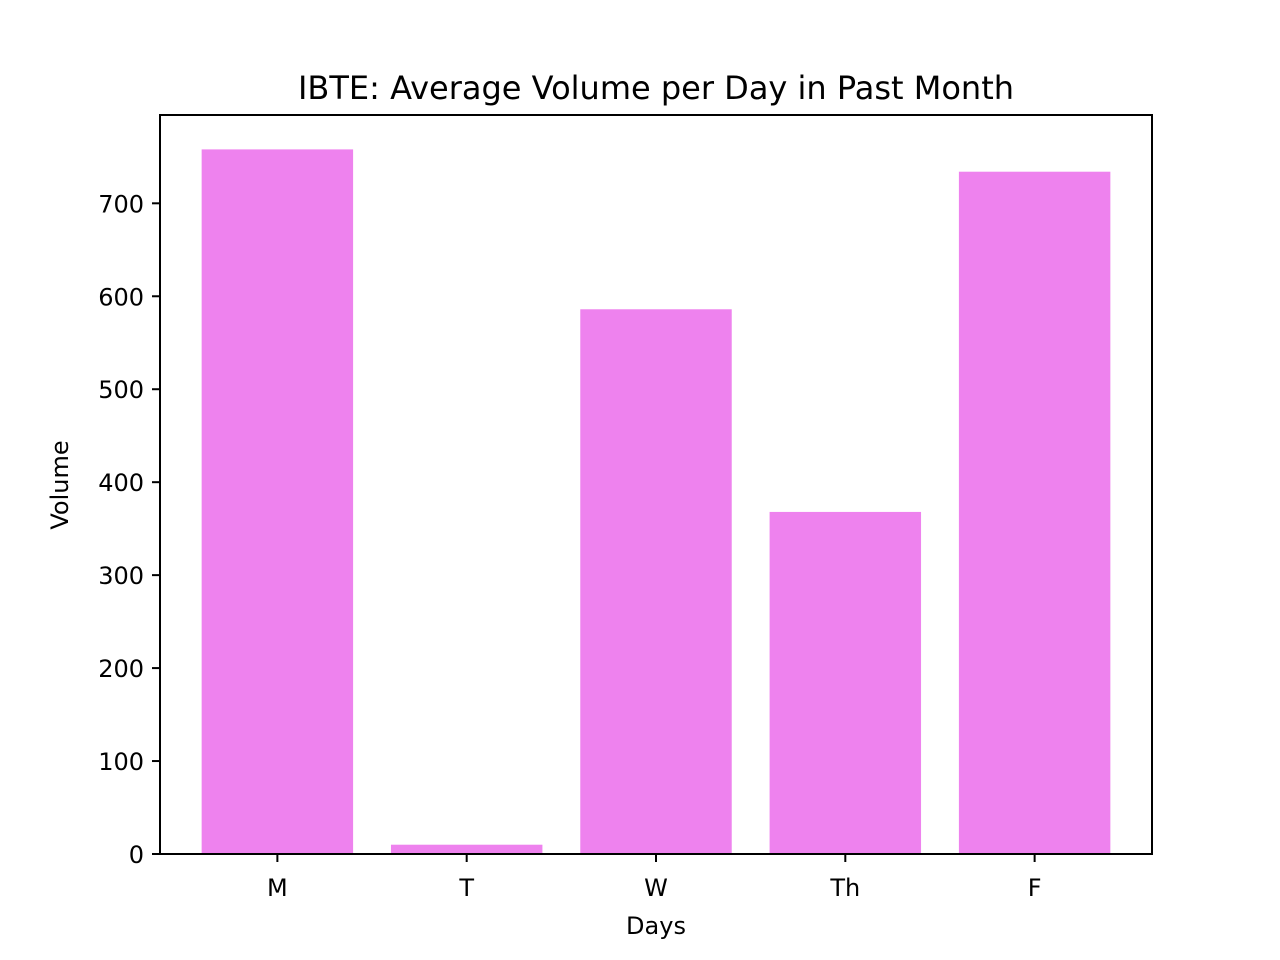 Image resolution: width=1280 pixels, height=960 pixels. I want to click on y-axis-label: Volume, so click(60, 484).